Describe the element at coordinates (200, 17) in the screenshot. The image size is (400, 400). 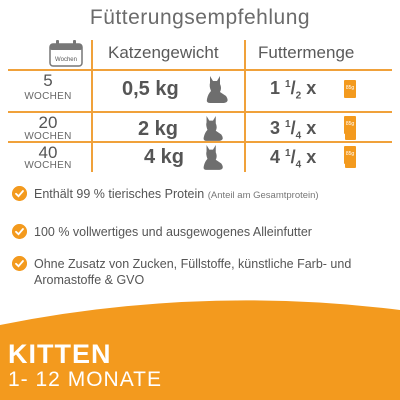
I see `page-title: Fütterungsempfehlung` at that location.